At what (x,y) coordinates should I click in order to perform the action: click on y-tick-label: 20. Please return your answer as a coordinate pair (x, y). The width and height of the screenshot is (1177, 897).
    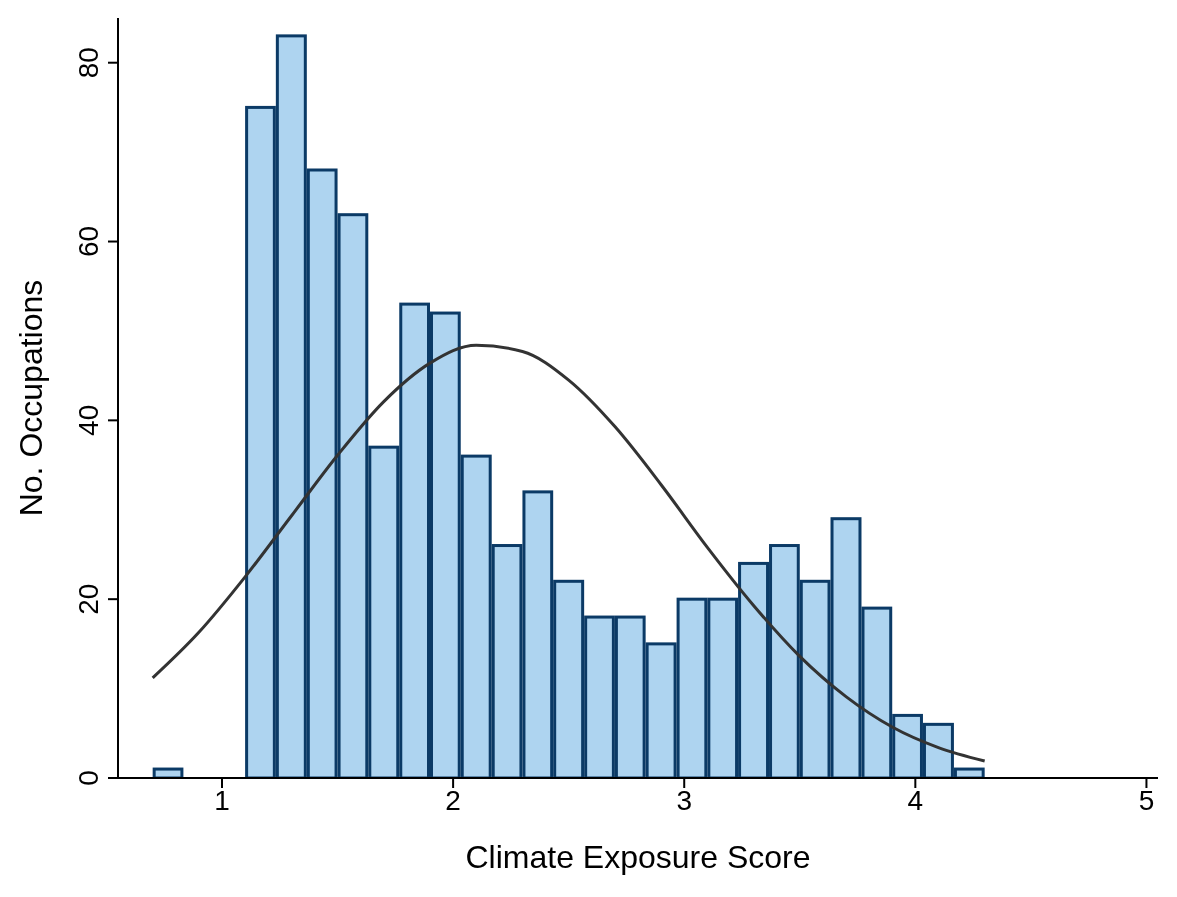
    Looking at the image, I should click on (88, 599).